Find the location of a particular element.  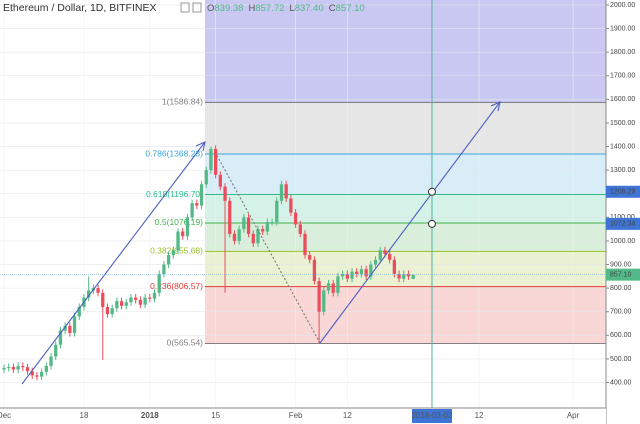

y-tick-label: 1400.00 is located at coordinates (622, 146).